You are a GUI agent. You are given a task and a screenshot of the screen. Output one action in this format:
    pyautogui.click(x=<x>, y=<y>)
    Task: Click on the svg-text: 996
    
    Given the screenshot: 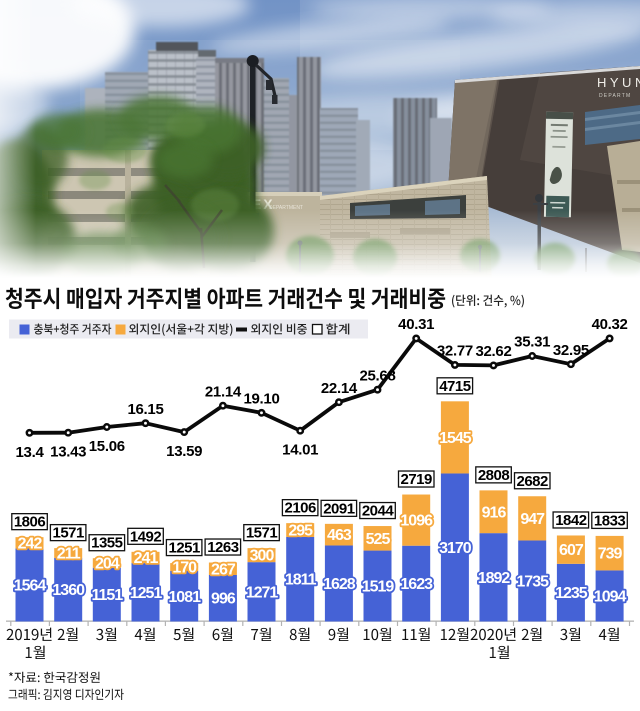 What is the action you would take?
    pyautogui.click(x=223, y=599)
    